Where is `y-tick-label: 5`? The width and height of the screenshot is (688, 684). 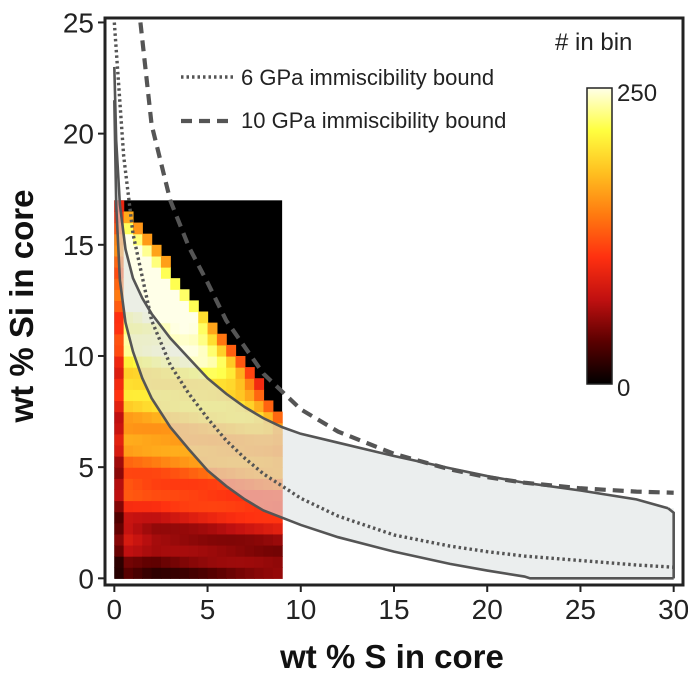
y-tick-label: 5 is located at coordinates (86, 467).